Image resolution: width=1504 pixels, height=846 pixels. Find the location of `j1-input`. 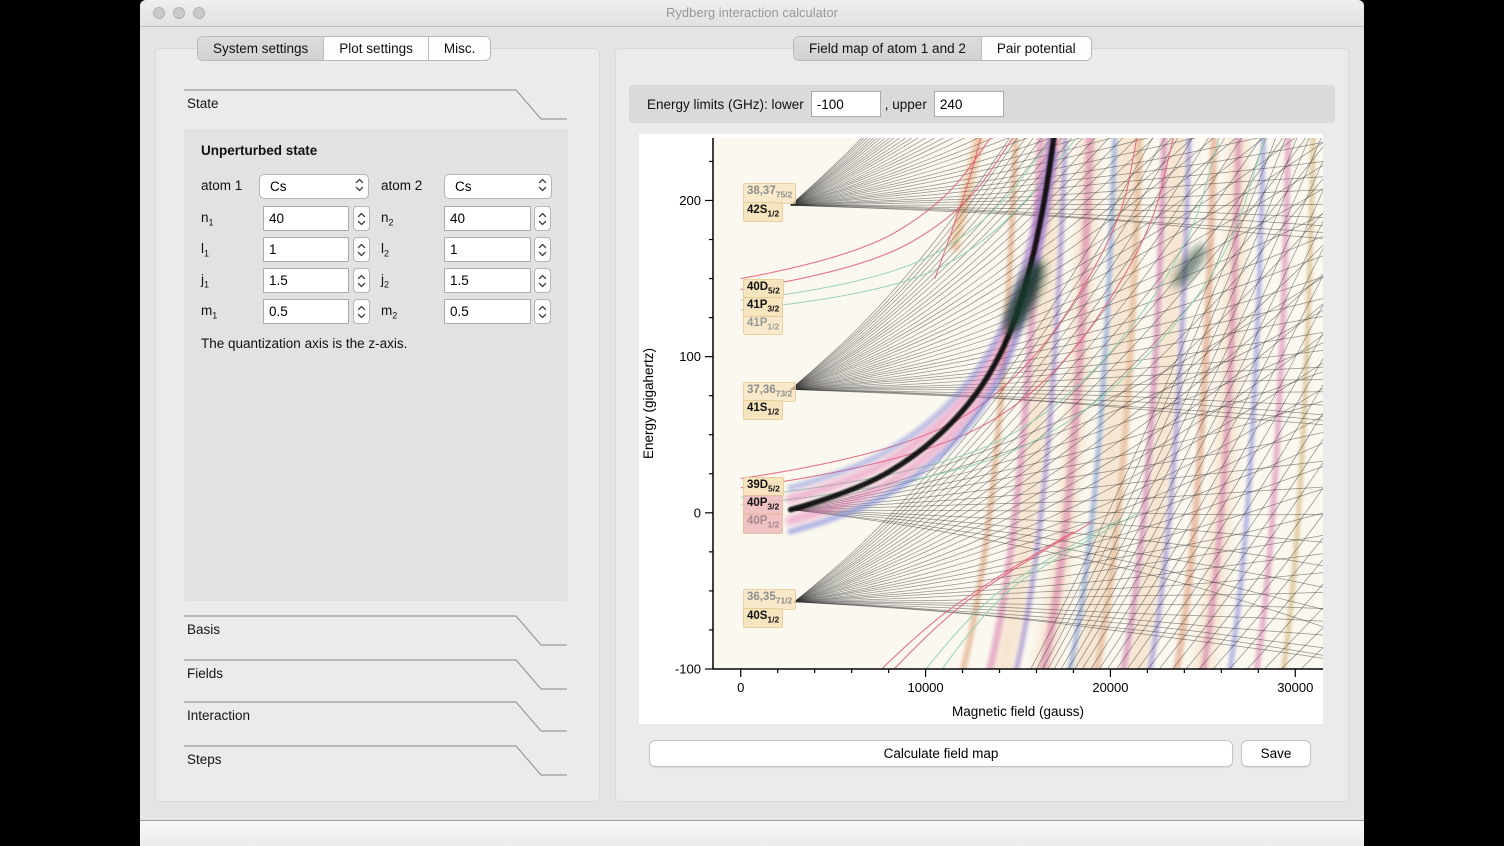

j1-input is located at coordinates (306, 280).